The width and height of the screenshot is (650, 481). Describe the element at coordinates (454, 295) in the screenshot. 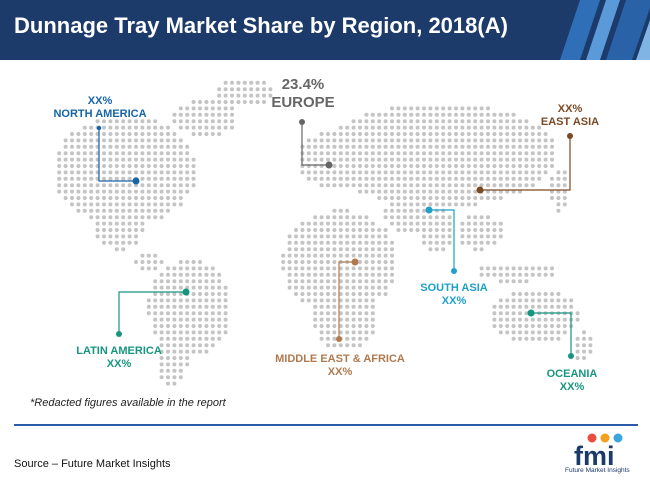

I see `south-asia-label: SOUTH ASIA XX%` at that location.